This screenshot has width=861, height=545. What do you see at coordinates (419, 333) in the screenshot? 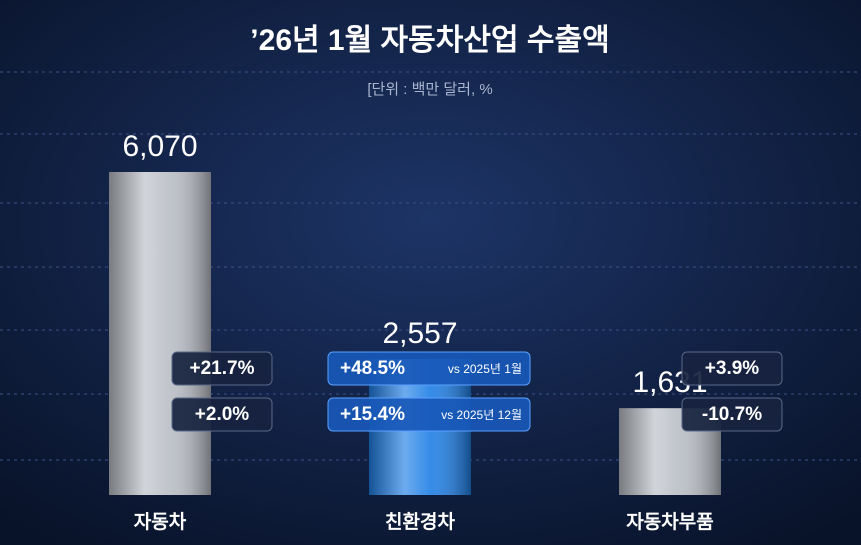
I see `value-label: 2,557` at bounding box center [419, 333].